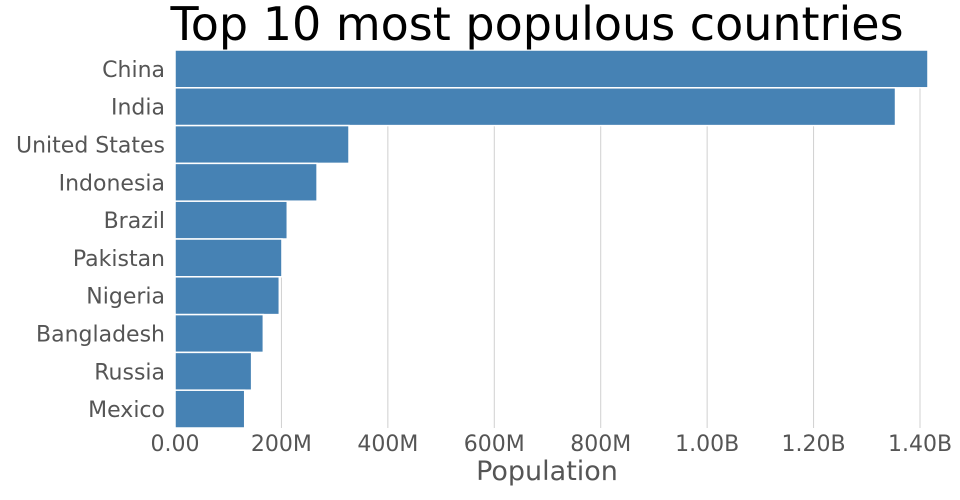  I want to click on y-tick-label: Pakistan, so click(119, 259).